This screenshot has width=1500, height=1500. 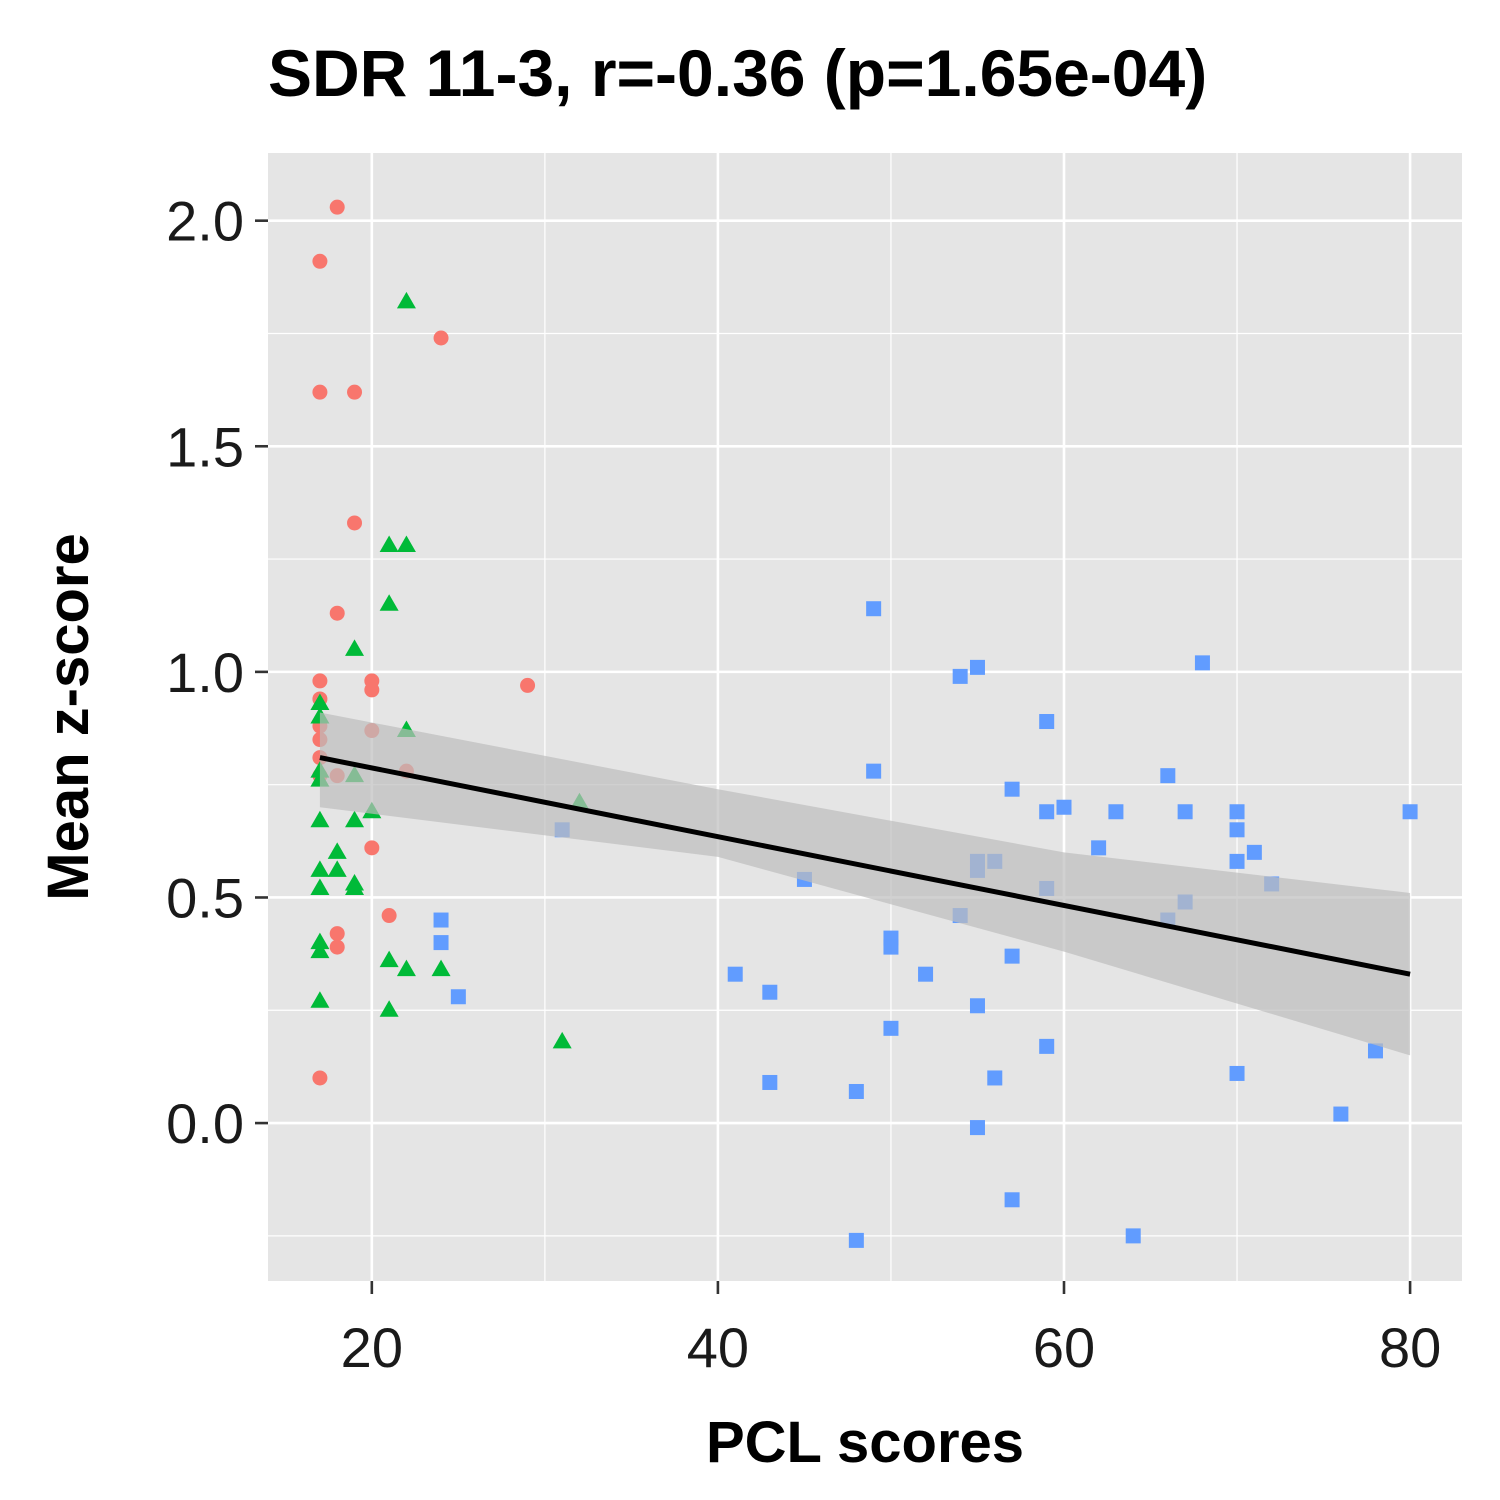 I want to click on x-tick-label: 40, so click(x=718, y=1347).